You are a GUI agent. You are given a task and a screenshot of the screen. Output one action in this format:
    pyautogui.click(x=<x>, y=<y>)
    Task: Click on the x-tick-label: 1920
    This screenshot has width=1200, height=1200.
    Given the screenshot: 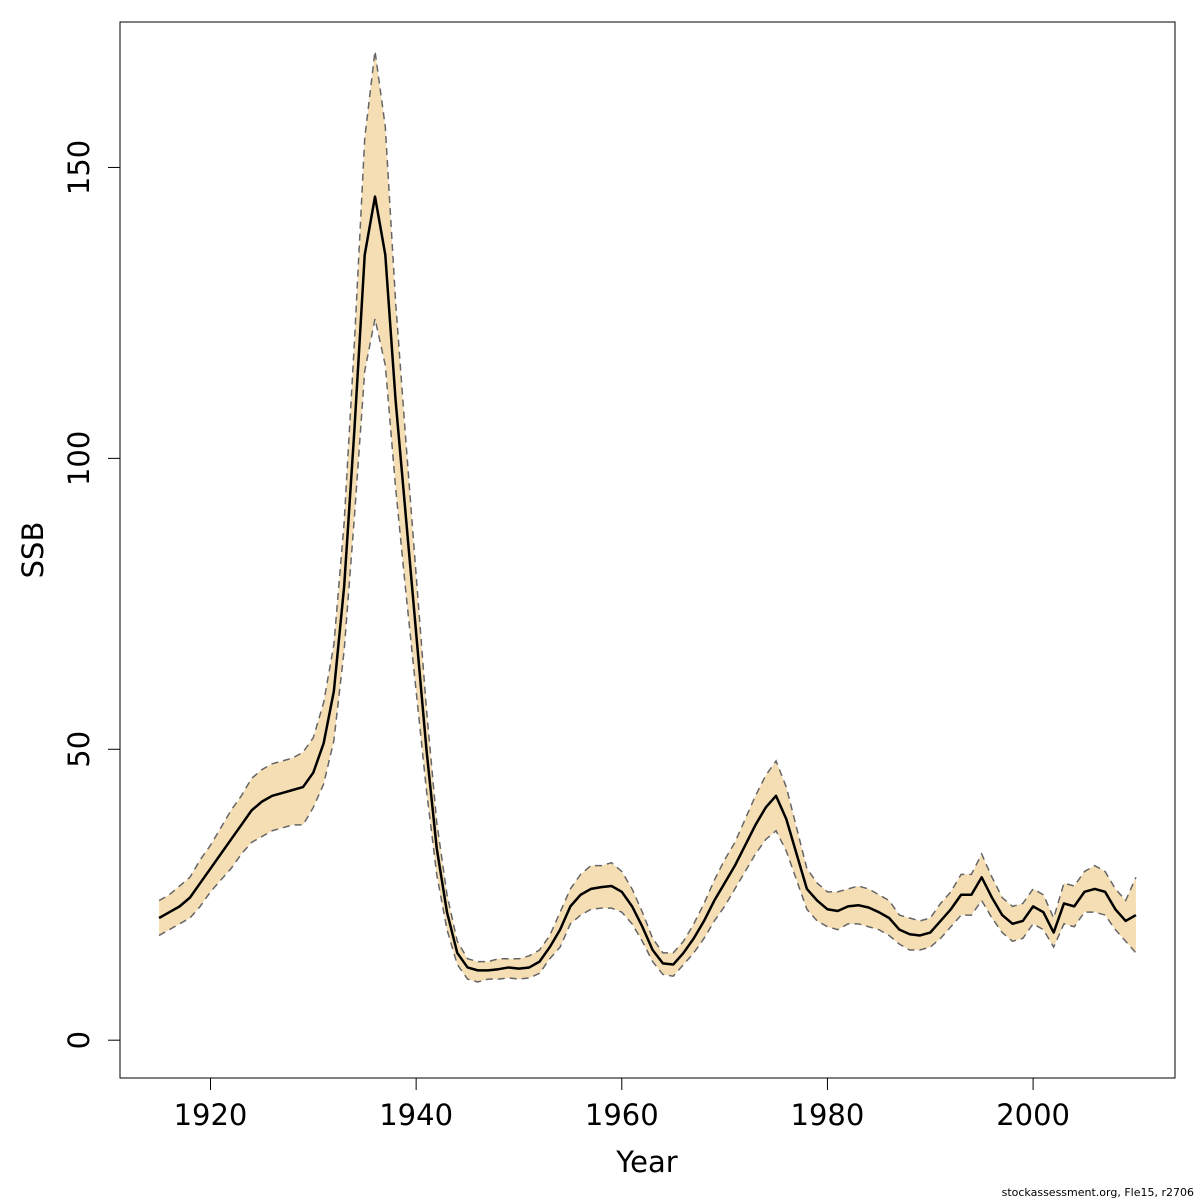 What is the action you would take?
    pyautogui.click(x=211, y=1115)
    